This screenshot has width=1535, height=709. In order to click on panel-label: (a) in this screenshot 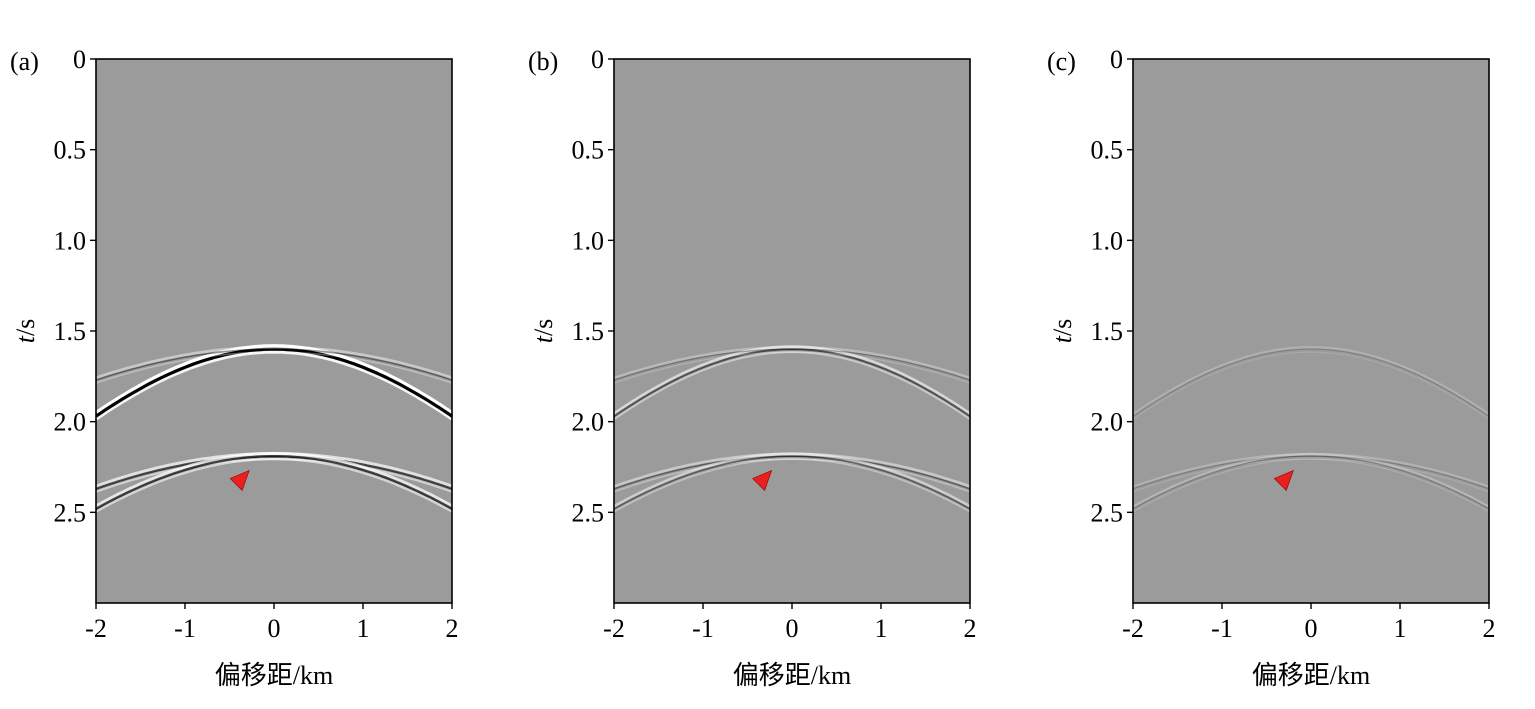, I will do `click(24, 61)`.